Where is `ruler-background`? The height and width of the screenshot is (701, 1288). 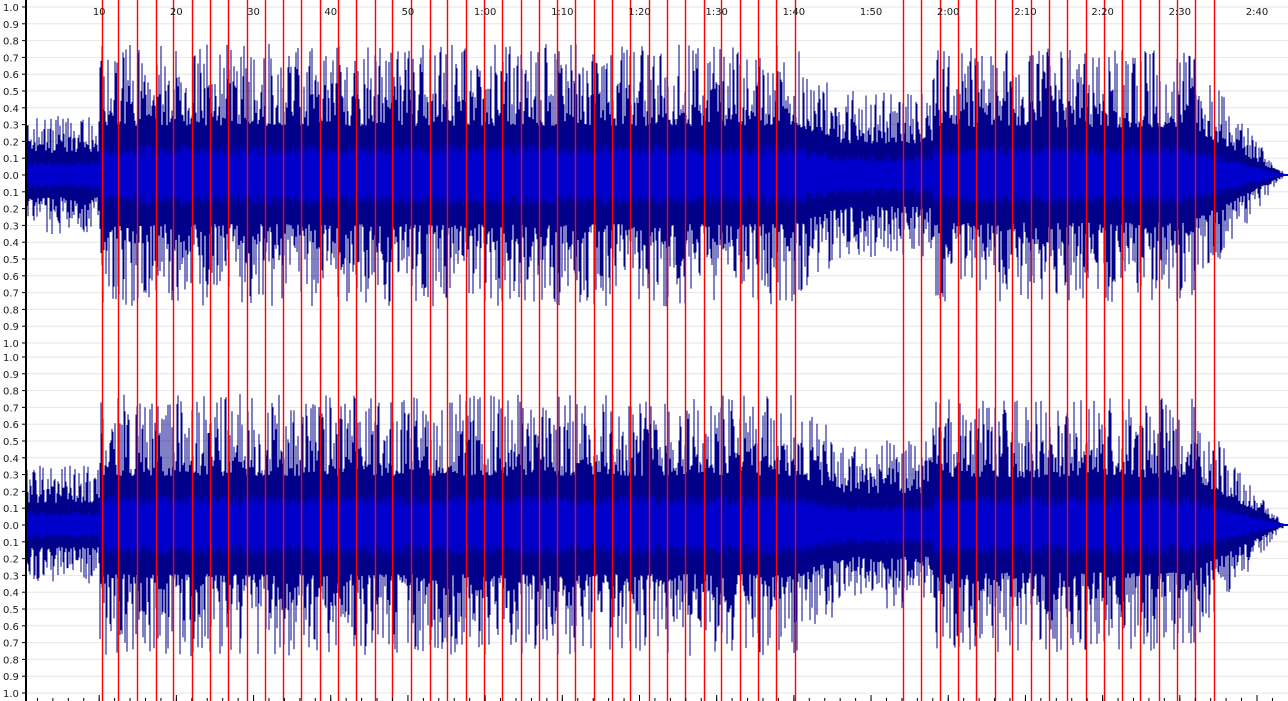
ruler-background is located at coordinates (13, 350).